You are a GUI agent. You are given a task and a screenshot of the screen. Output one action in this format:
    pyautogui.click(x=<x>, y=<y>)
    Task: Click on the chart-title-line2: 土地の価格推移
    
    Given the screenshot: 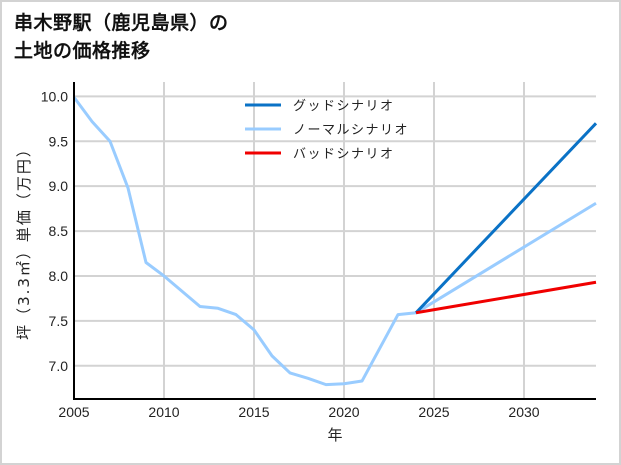 What is the action you would take?
    pyautogui.click(x=82, y=51)
    